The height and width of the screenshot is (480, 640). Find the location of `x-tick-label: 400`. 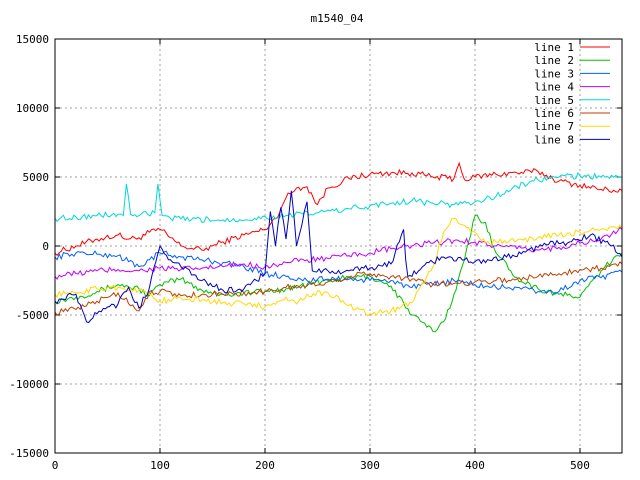

x-tick-label: 400 is located at coordinates (475, 465).